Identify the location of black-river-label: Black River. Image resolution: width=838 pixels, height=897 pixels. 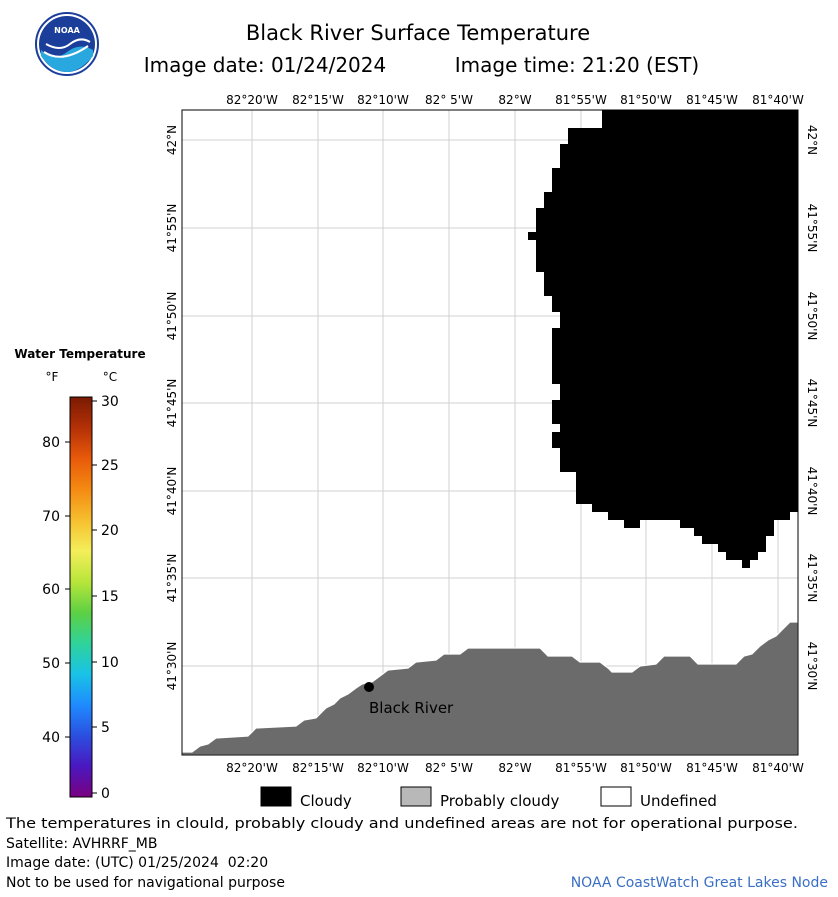
(411, 708).